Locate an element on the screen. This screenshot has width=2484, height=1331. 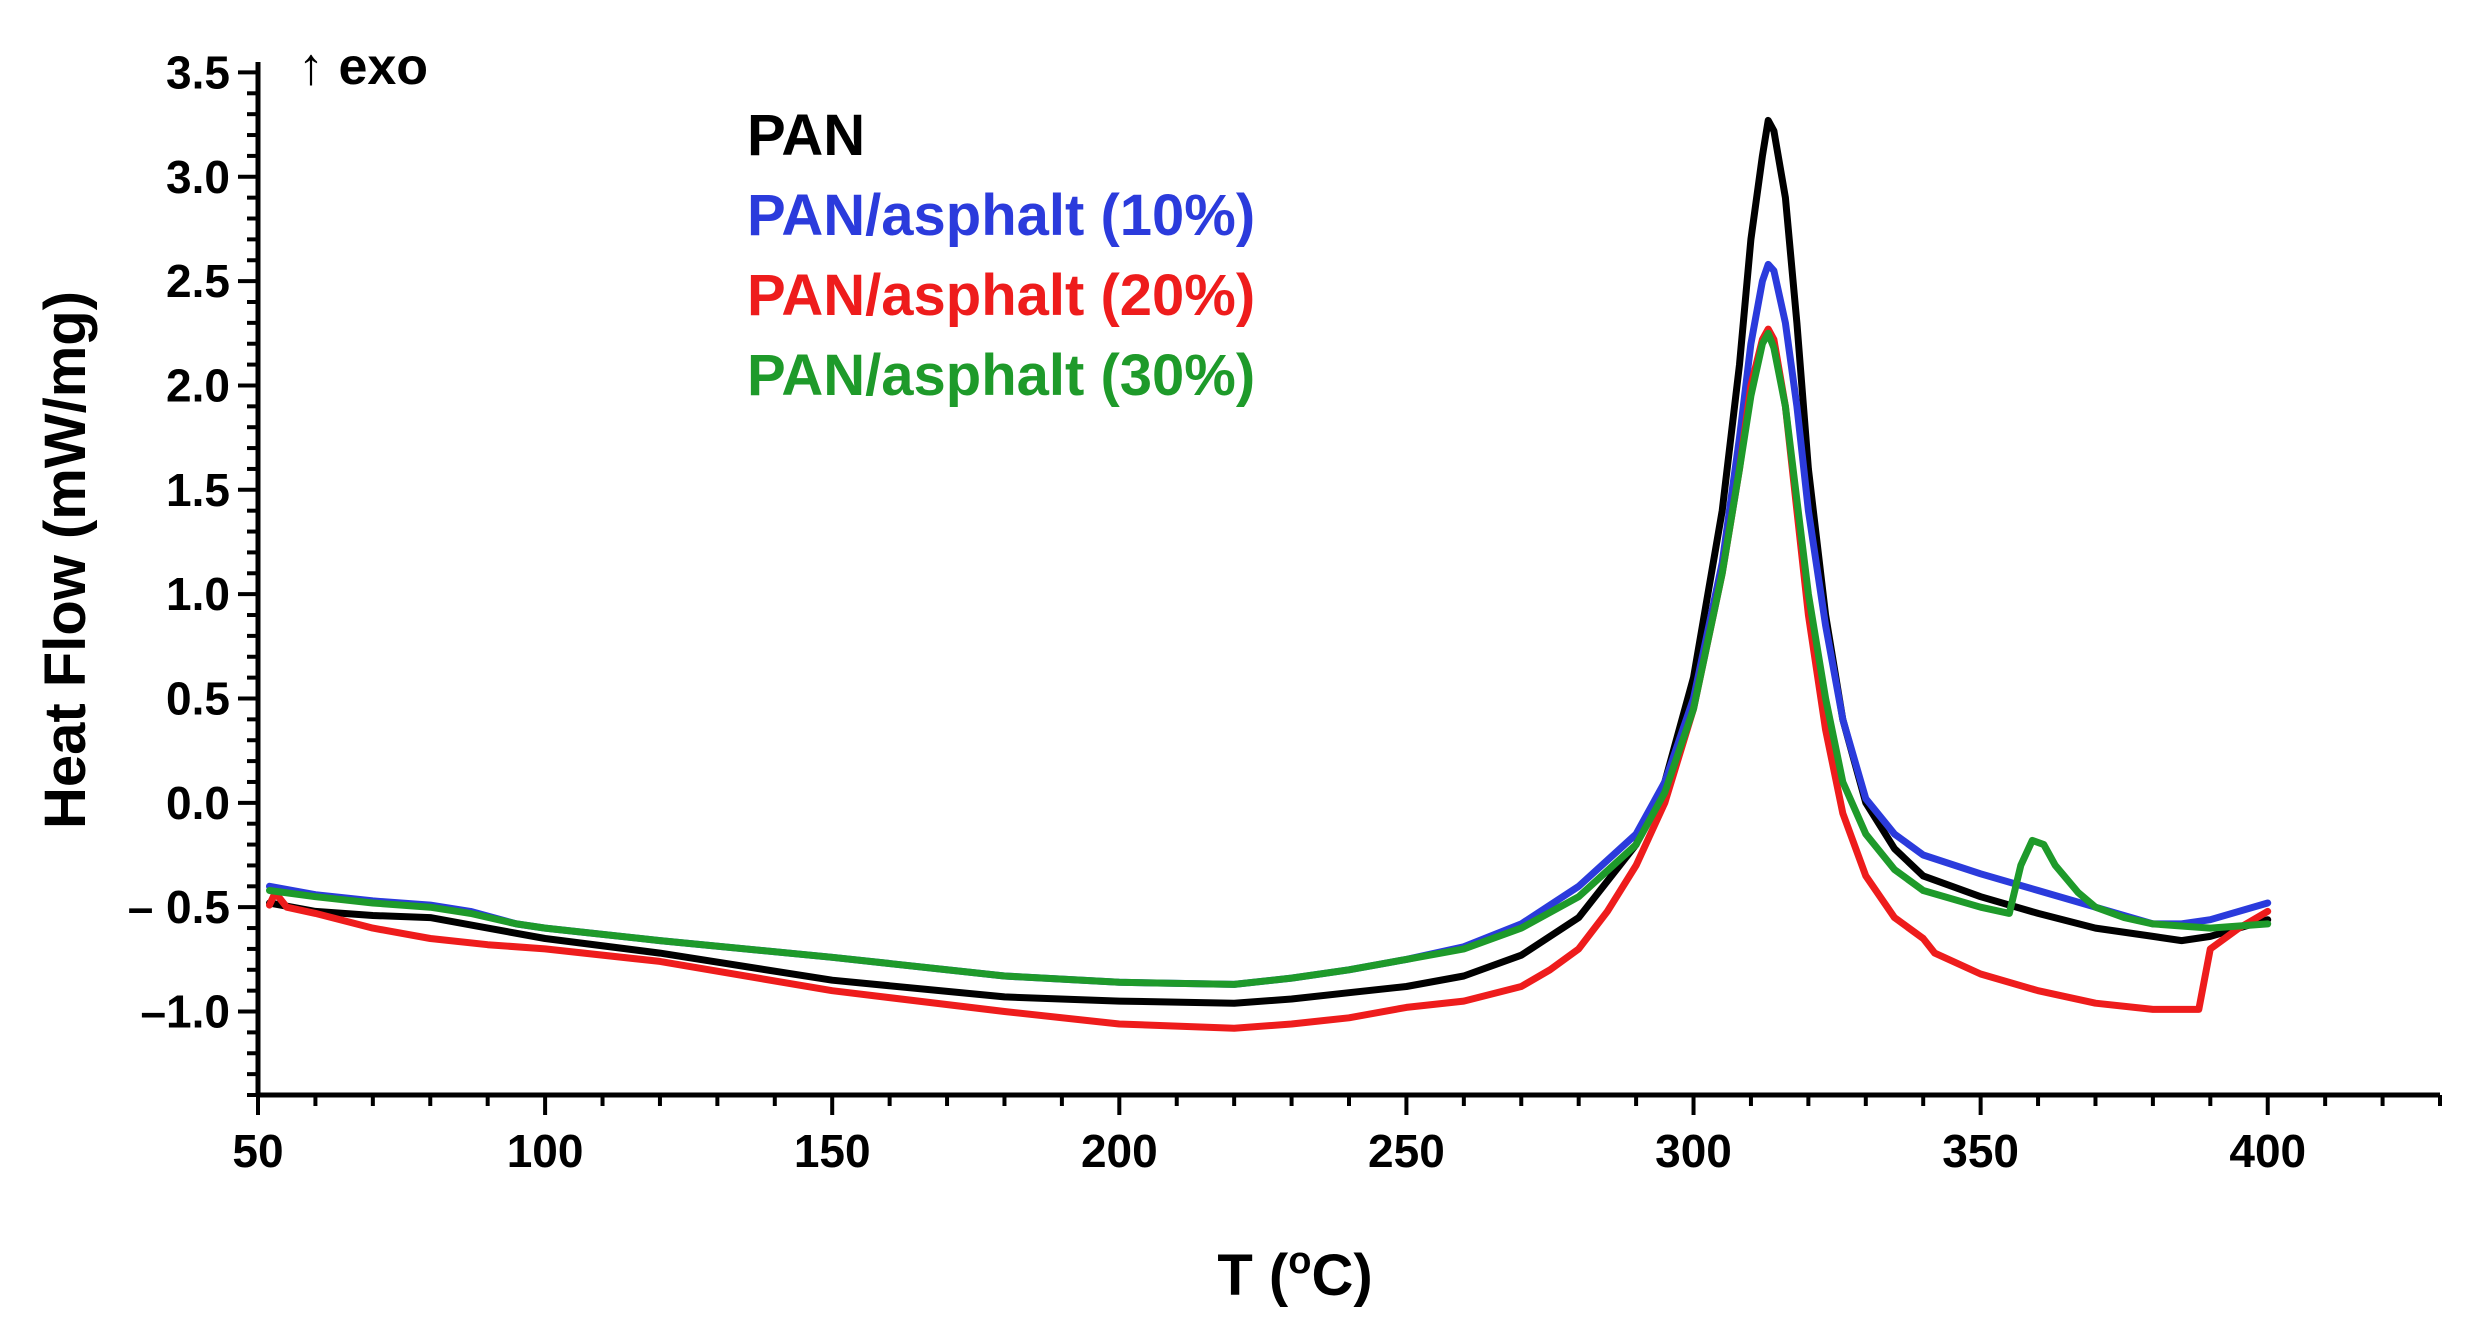
x-tick-label: 100 is located at coordinates (545, 1151).